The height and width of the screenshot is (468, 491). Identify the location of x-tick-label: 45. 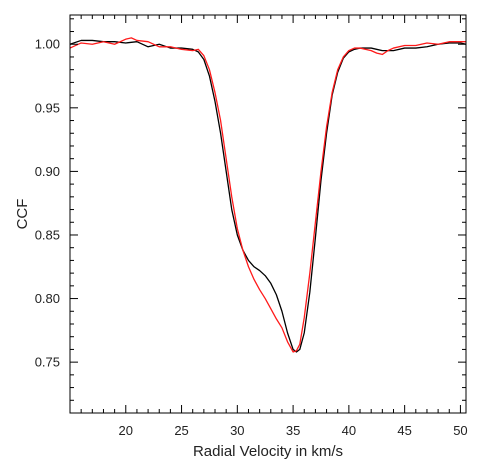
(404, 430).